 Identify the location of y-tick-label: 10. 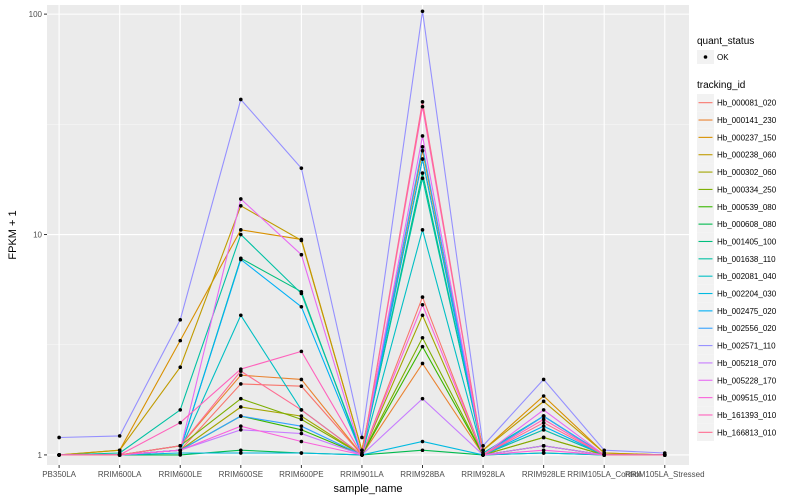
(37, 235).